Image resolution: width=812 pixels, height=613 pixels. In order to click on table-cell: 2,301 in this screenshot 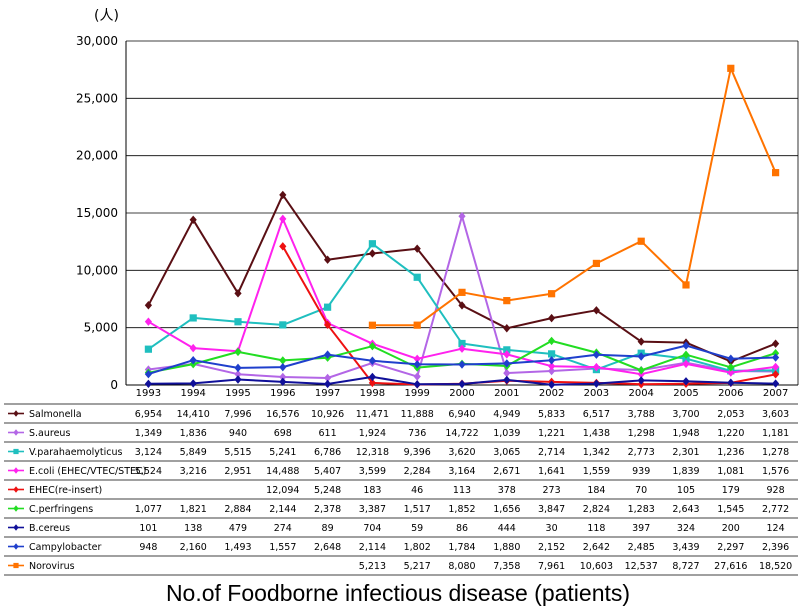, I will do `click(685, 452)`.